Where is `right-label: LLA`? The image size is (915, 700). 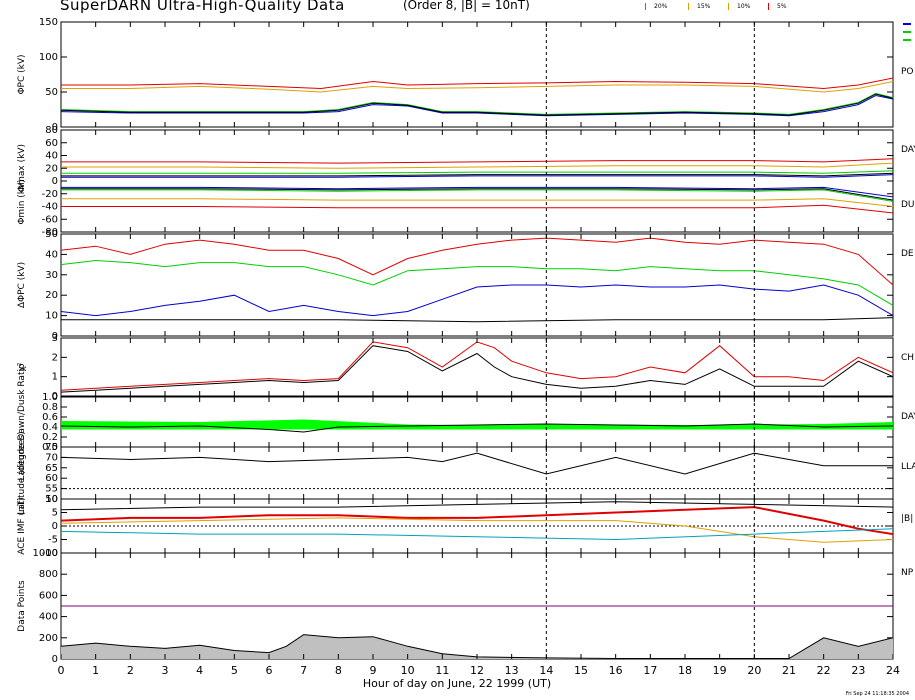
right-label: LLA is located at coordinates (908, 467).